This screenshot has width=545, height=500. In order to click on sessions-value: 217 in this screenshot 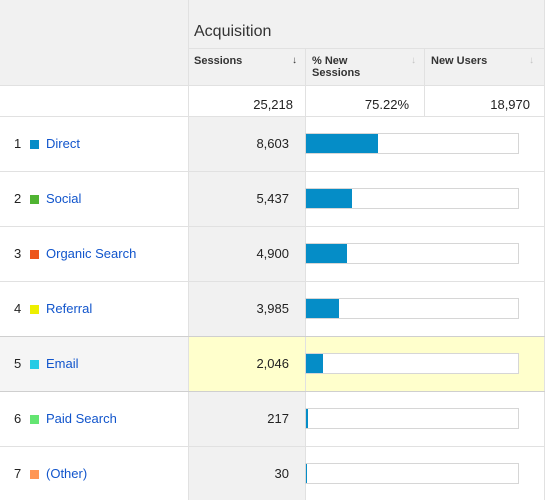, I will do `click(278, 418)`.